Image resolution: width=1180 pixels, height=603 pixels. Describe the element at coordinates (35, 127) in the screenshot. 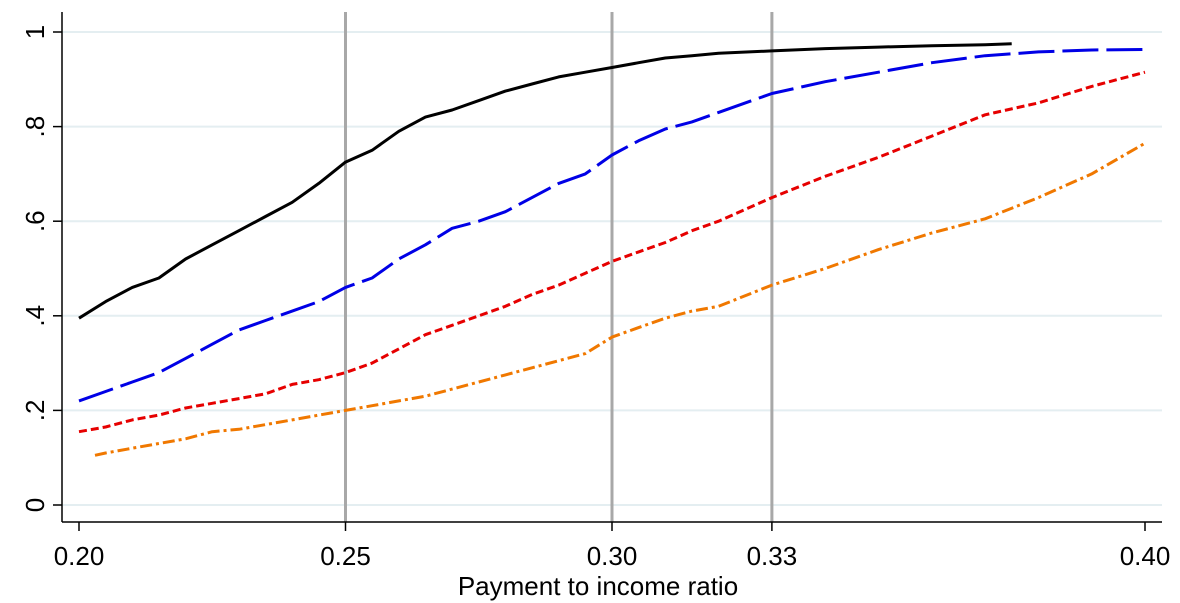

I see `y-tick-label: .8` at that location.